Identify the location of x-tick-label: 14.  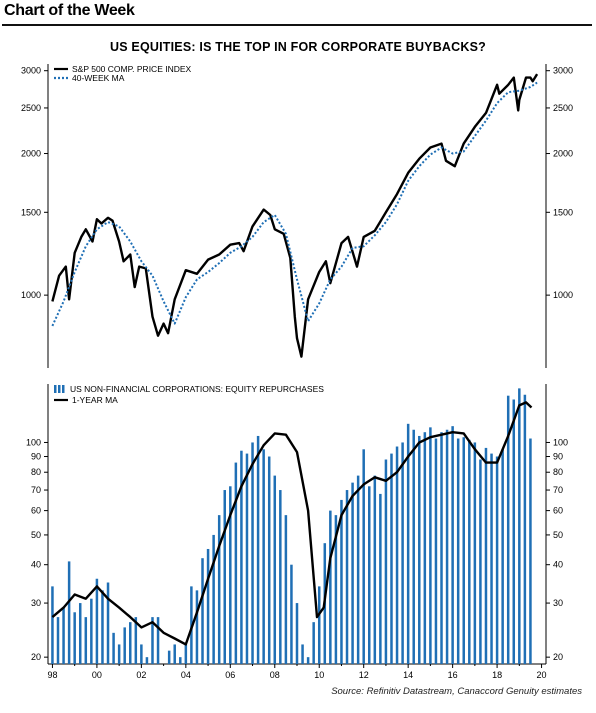
(408, 675).